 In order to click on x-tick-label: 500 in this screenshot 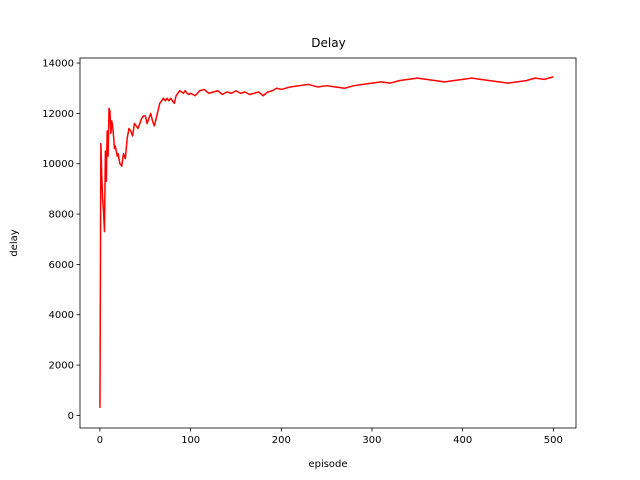, I will do `click(553, 440)`.